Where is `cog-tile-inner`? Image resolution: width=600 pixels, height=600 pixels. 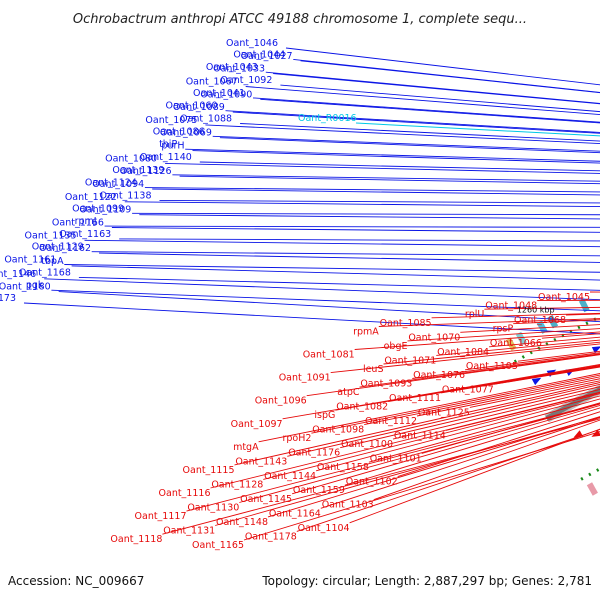 cog-tile-inner is located at coordinates (592, 489).